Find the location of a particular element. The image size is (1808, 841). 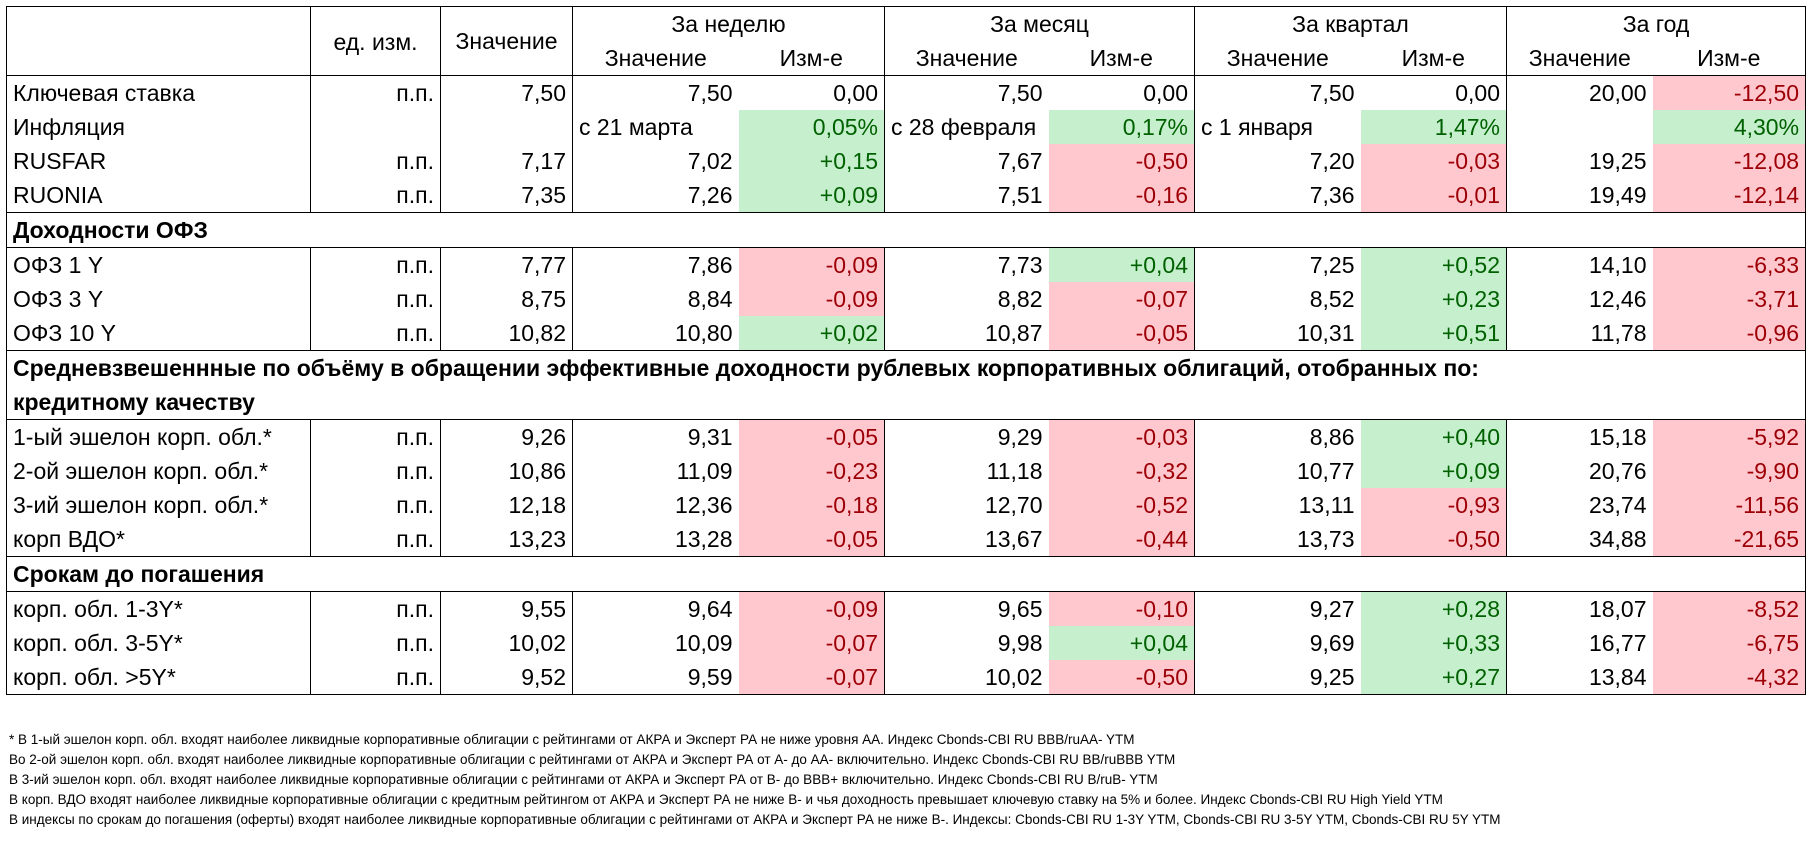

header-year: За год is located at coordinates (1656, 23).